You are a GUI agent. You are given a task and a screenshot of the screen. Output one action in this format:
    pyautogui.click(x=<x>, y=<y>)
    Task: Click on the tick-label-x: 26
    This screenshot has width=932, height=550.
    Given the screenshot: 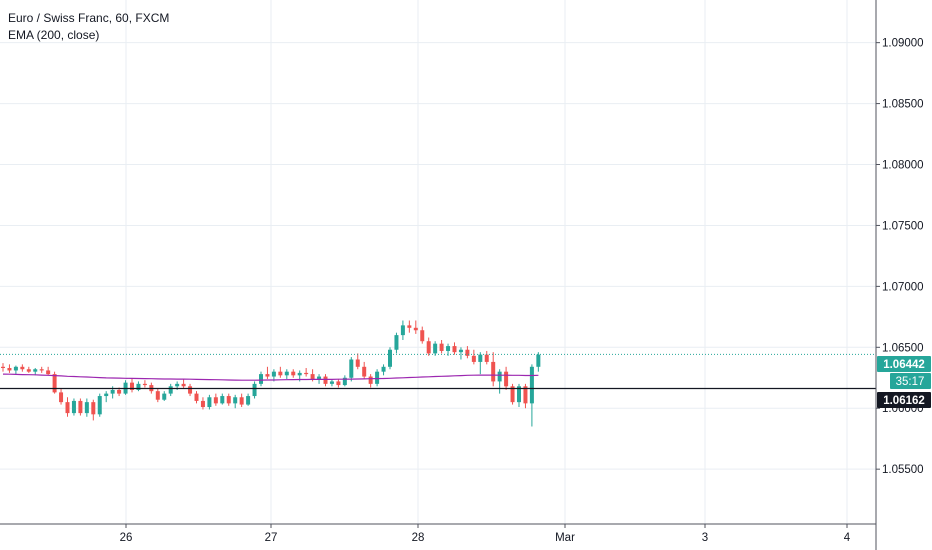 What is the action you would take?
    pyautogui.click(x=126, y=538)
    